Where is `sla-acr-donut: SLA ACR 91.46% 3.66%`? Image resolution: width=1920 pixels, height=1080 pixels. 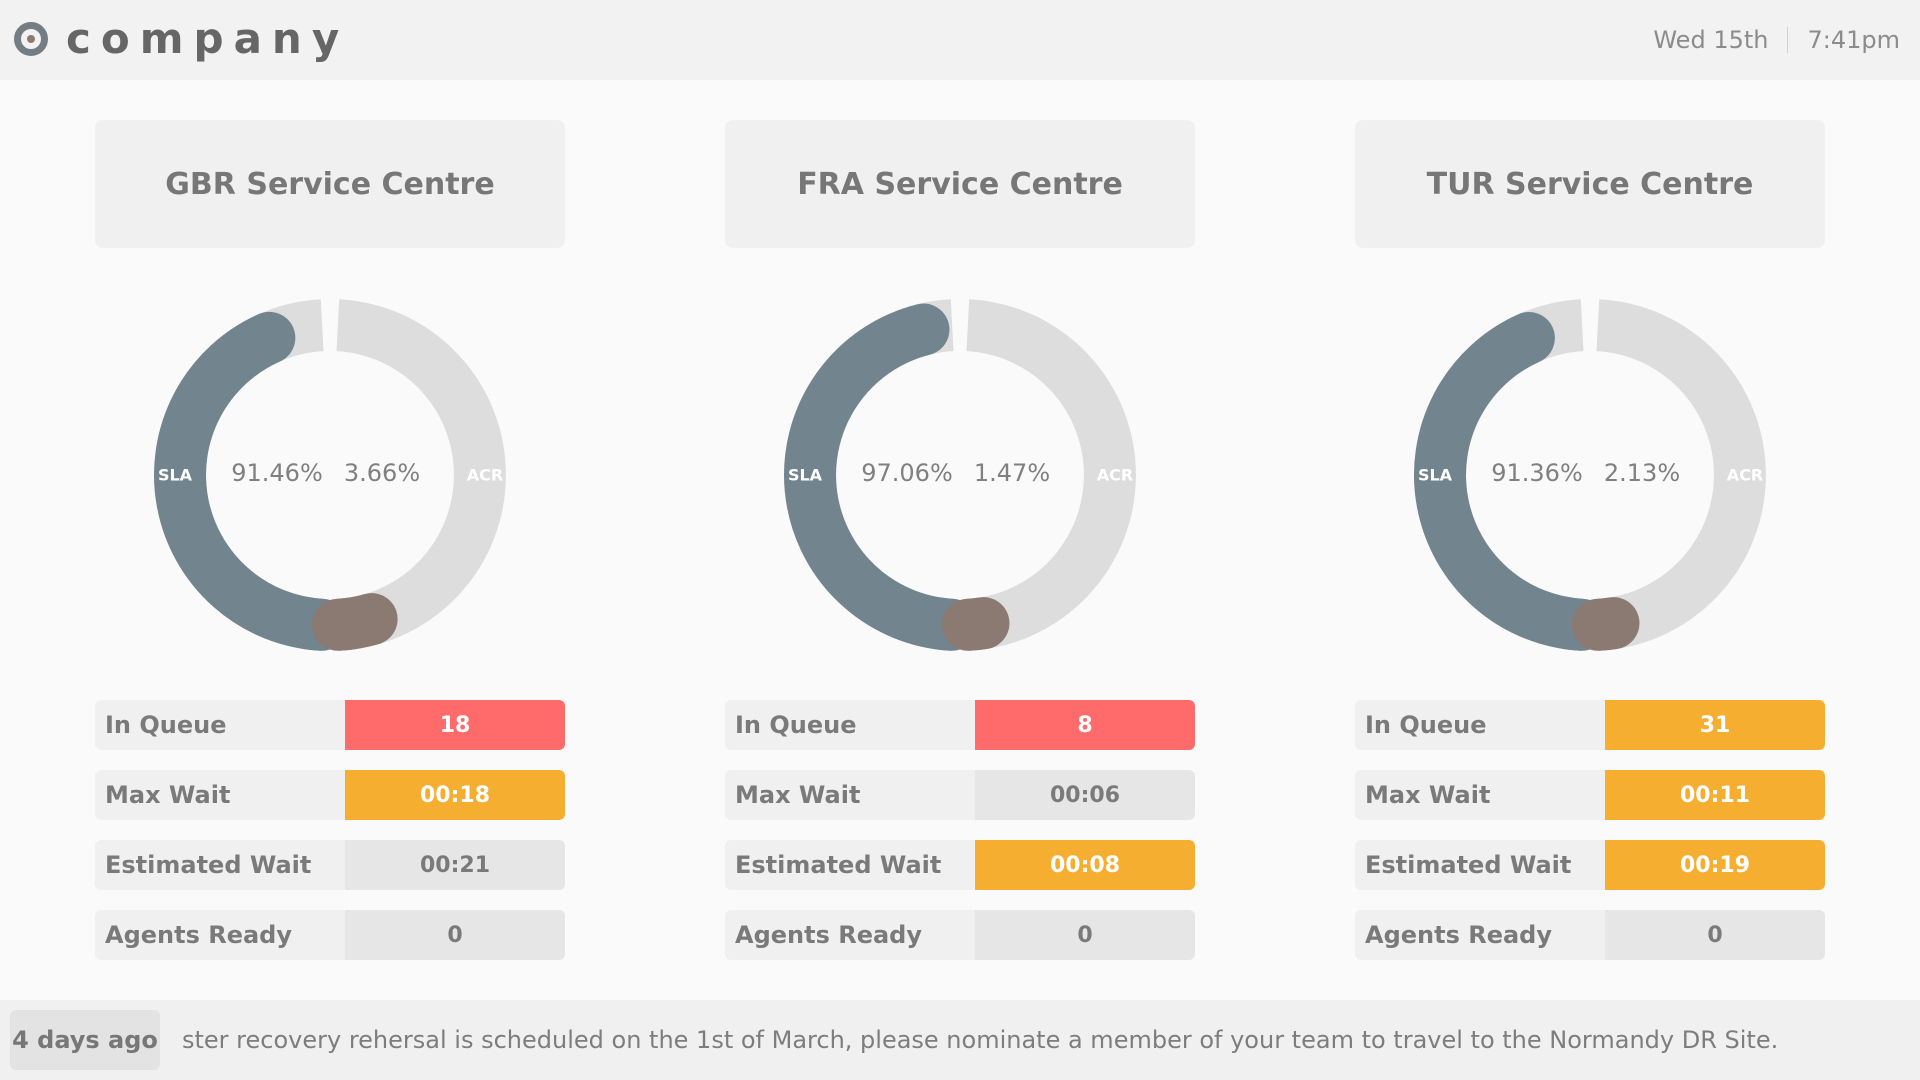
sla-acr-donut: SLA ACR 91.46% 3.66% is located at coordinates (330, 475).